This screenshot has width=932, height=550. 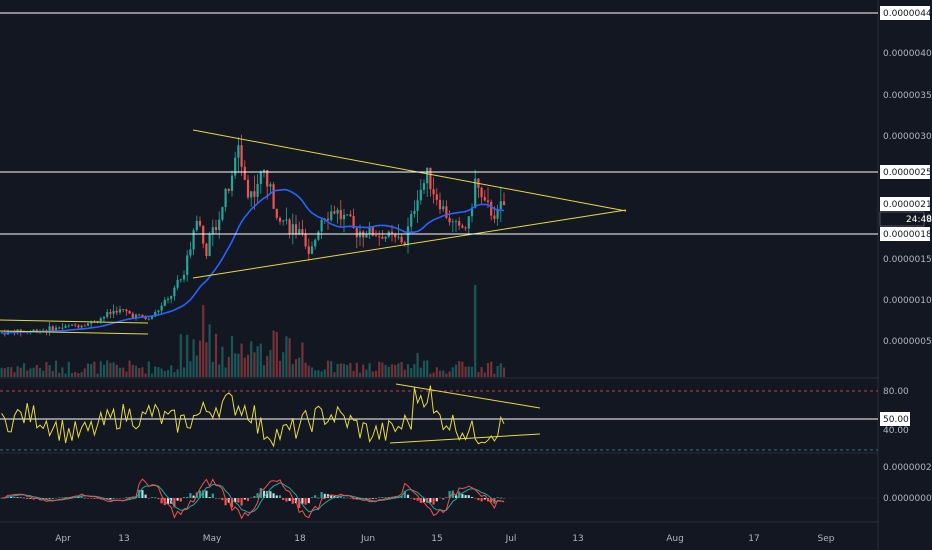 What do you see at coordinates (445, 539) in the screenshot?
I see `time-axis: Apr 13 May 18 Jun 15 Jul 13 Aug 17 Sep` at bounding box center [445, 539].